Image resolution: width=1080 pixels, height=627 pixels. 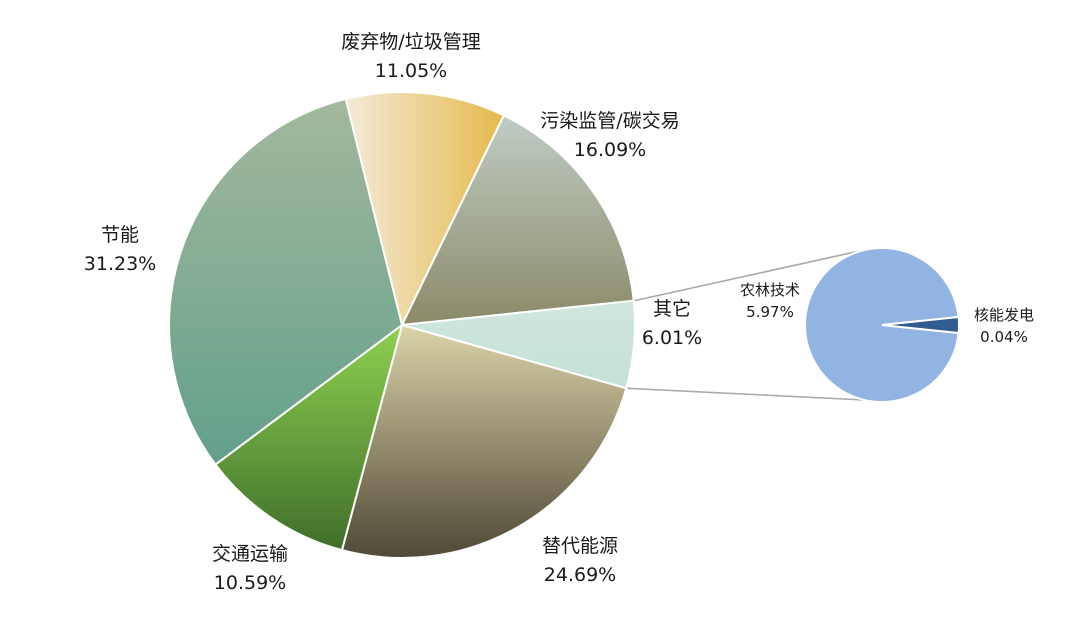 What do you see at coordinates (745, 394) in the screenshot?
I see `connector-line-bottom` at bounding box center [745, 394].